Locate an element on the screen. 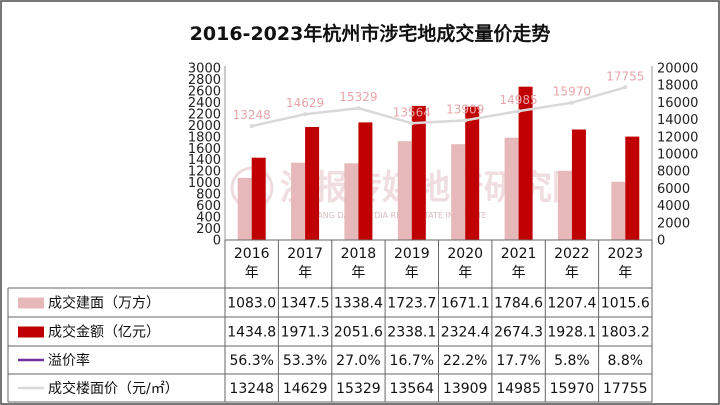  price-label-2: 15329 is located at coordinates (358, 97).